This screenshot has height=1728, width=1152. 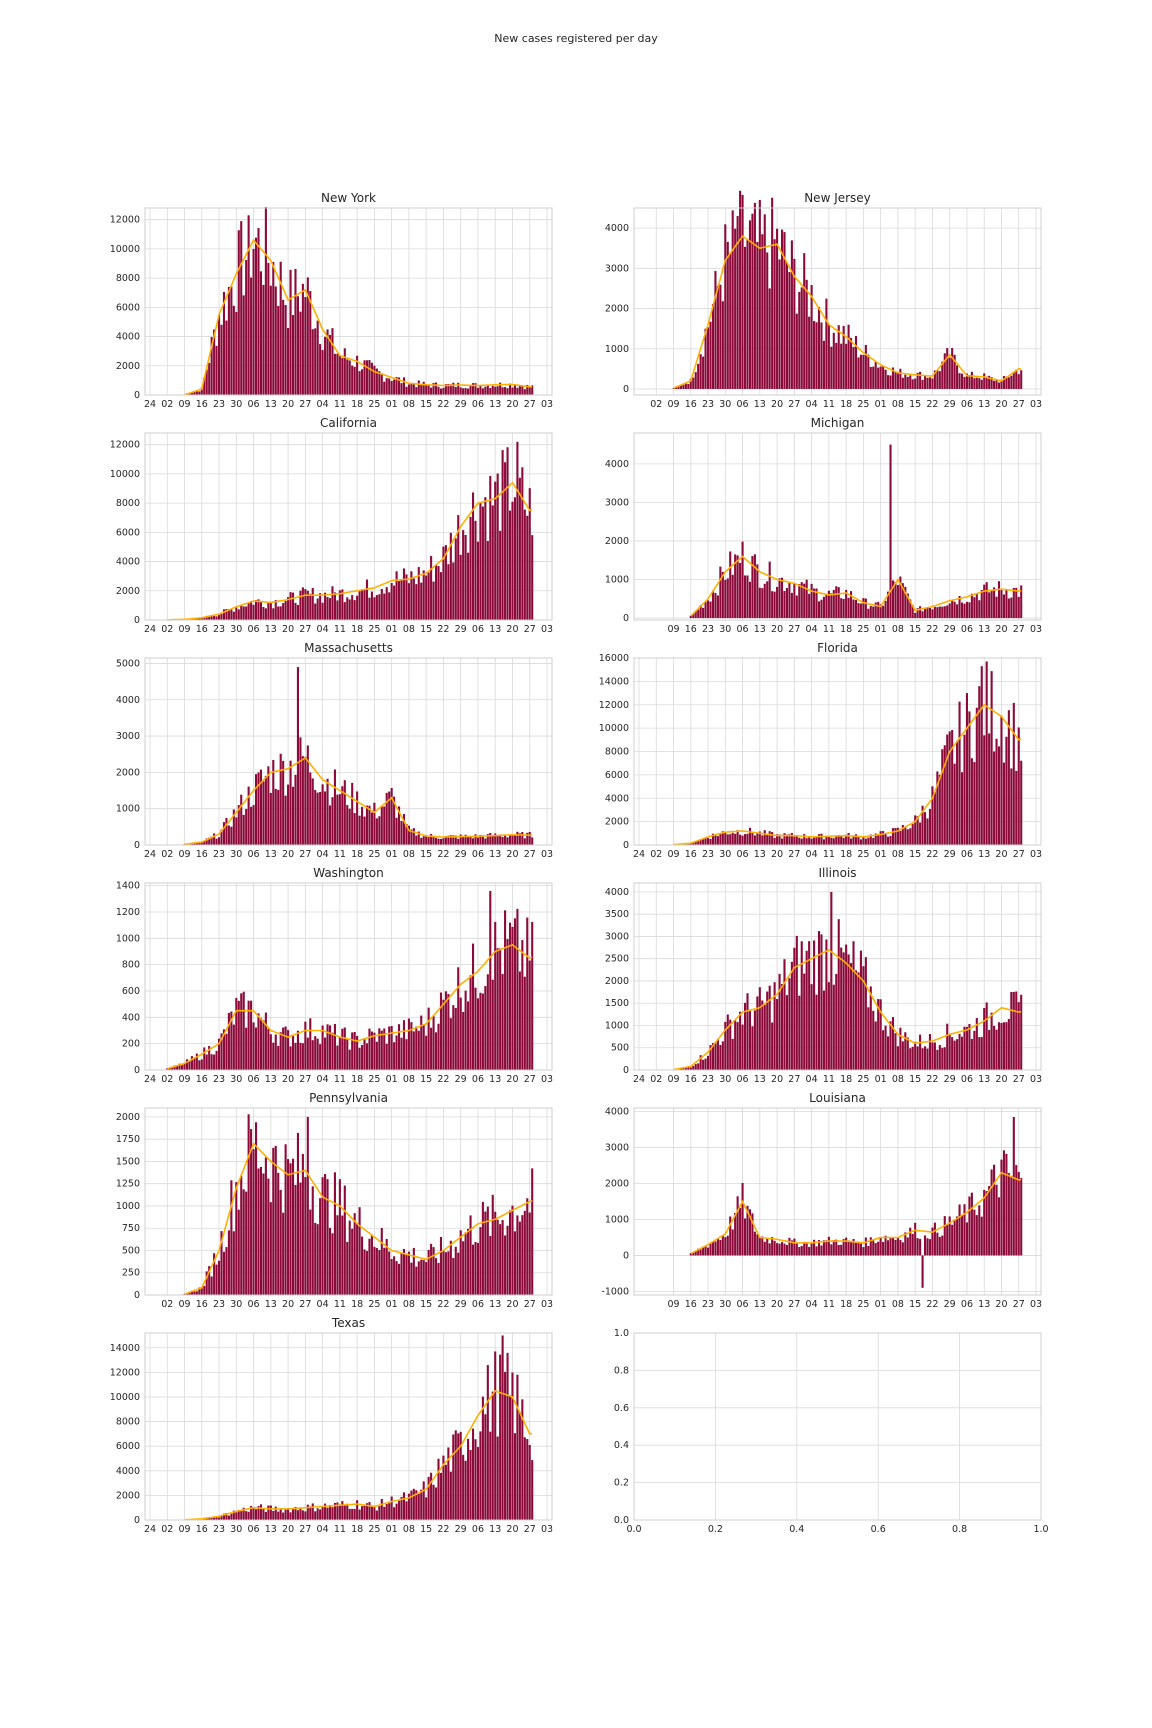 I want to click on x-tick-label: 06, so click(x=254, y=1304).